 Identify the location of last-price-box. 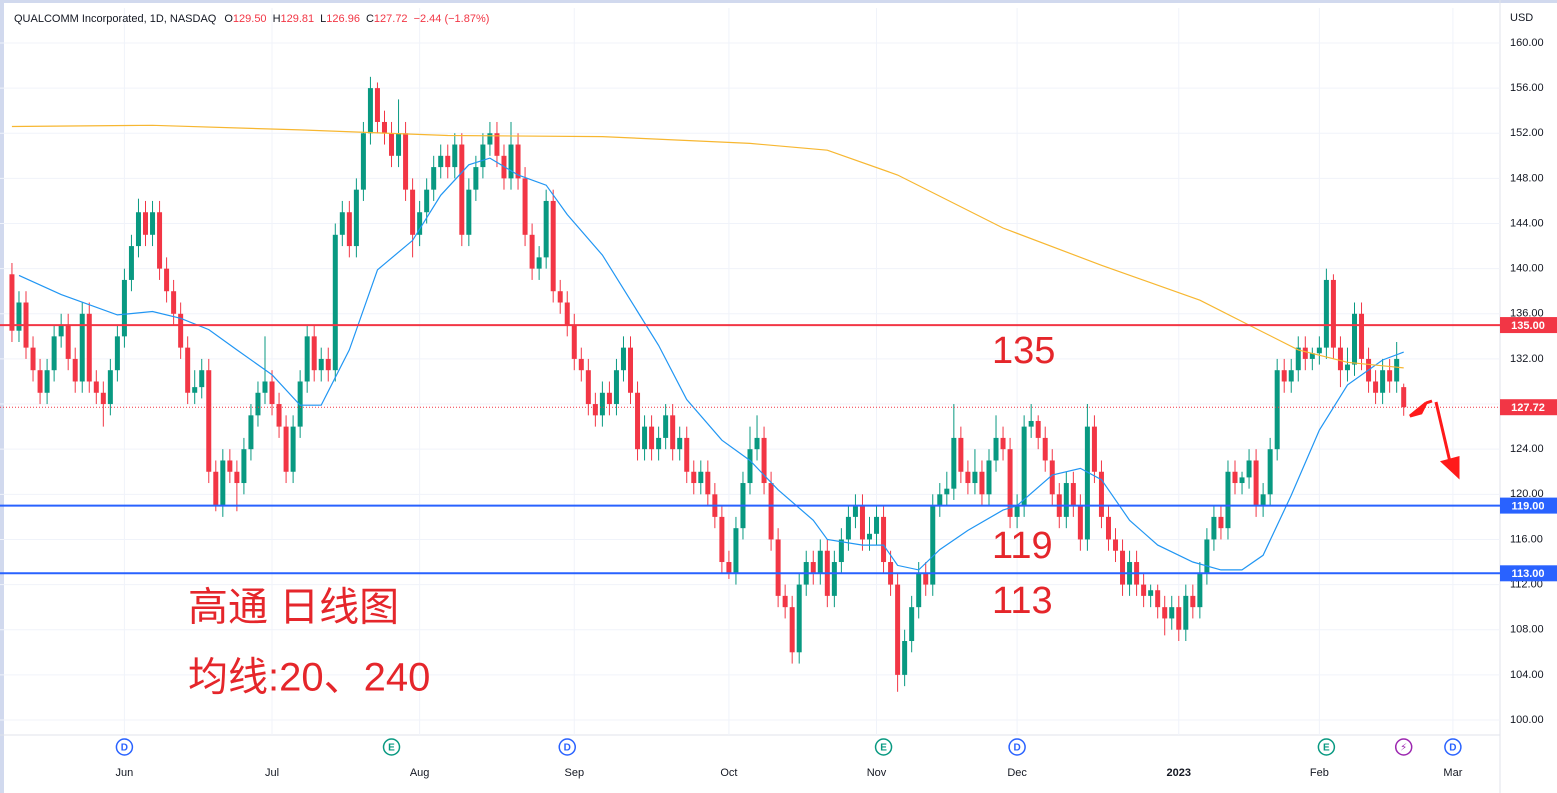
(1528, 407).